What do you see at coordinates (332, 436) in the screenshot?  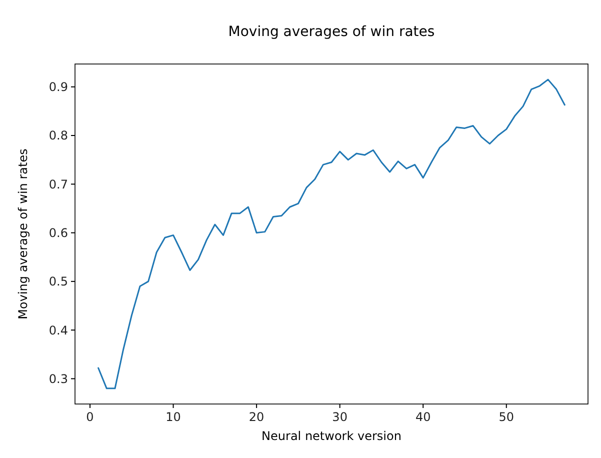 I see `x-axis-title: Neural network version` at bounding box center [332, 436].